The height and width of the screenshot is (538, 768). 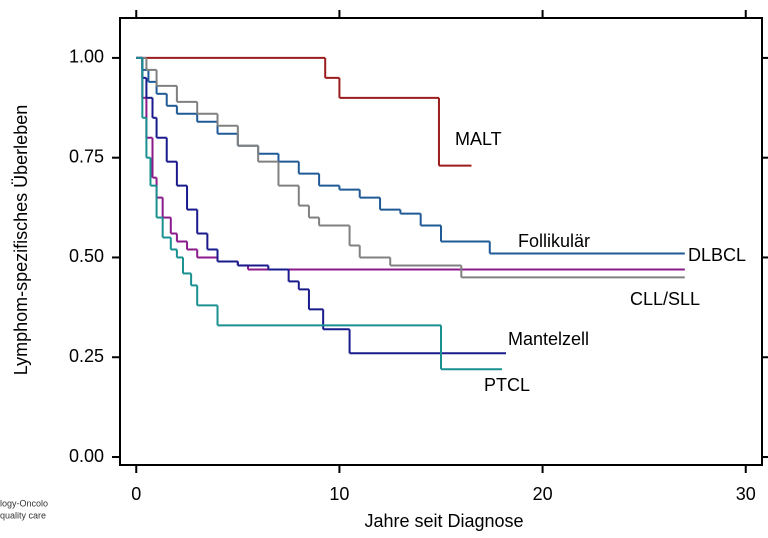 I want to click on x-axis-label: Jahre seit Diagnose, so click(x=443, y=521).